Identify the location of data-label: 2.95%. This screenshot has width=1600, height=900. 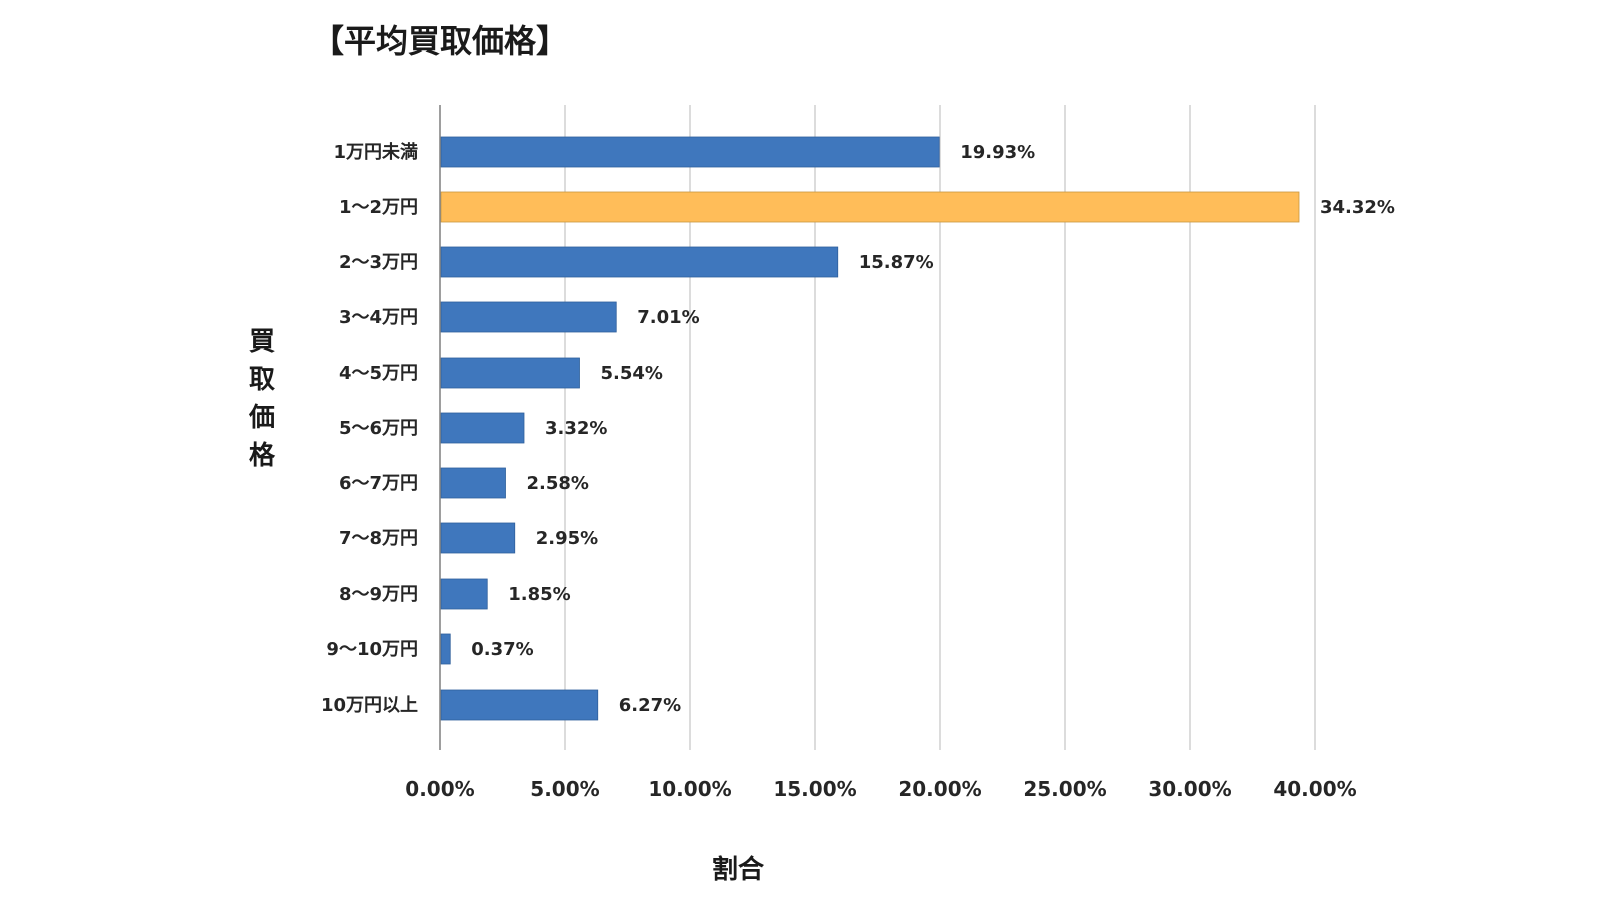
(567, 538).